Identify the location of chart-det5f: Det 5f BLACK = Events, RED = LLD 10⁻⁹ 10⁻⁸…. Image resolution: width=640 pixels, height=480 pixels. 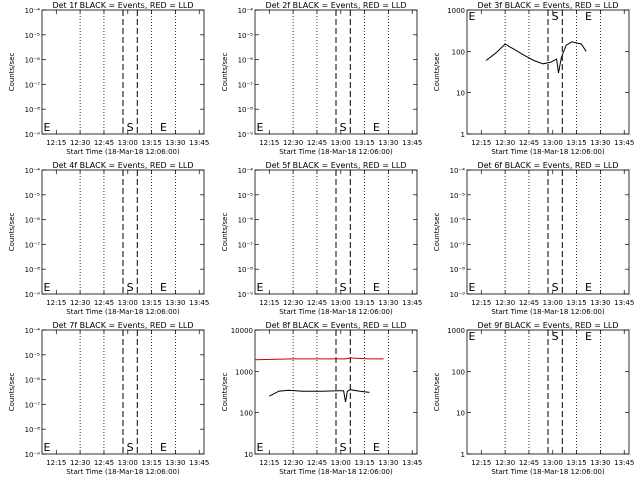
(321, 238).